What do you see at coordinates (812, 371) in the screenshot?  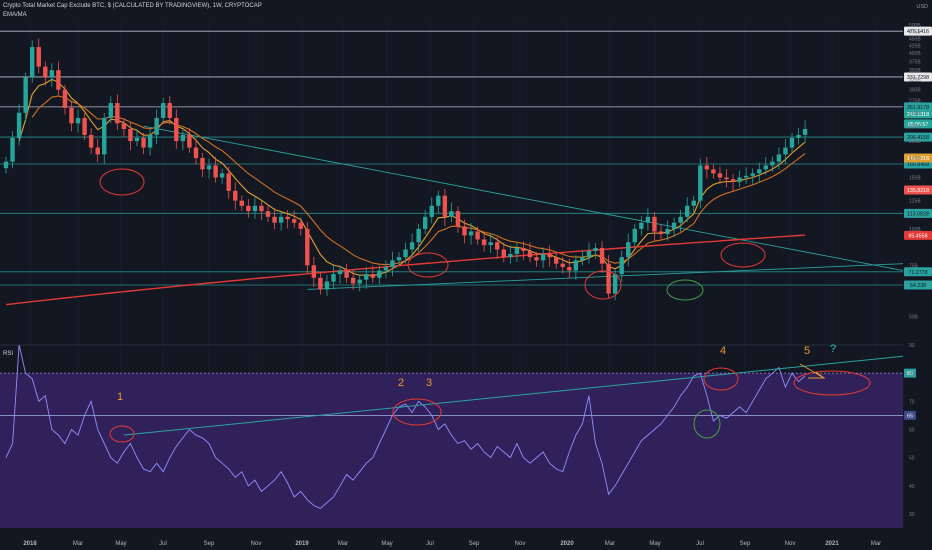 I see `annotation-arrow` at bounding box center [812, 371].